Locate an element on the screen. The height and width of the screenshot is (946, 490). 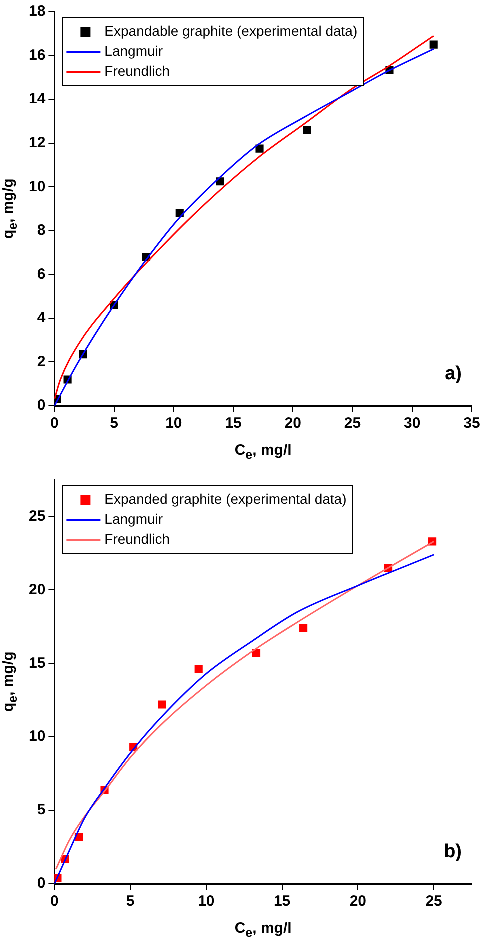
y-tick-label: 16 is located at coordinates (37, 55).